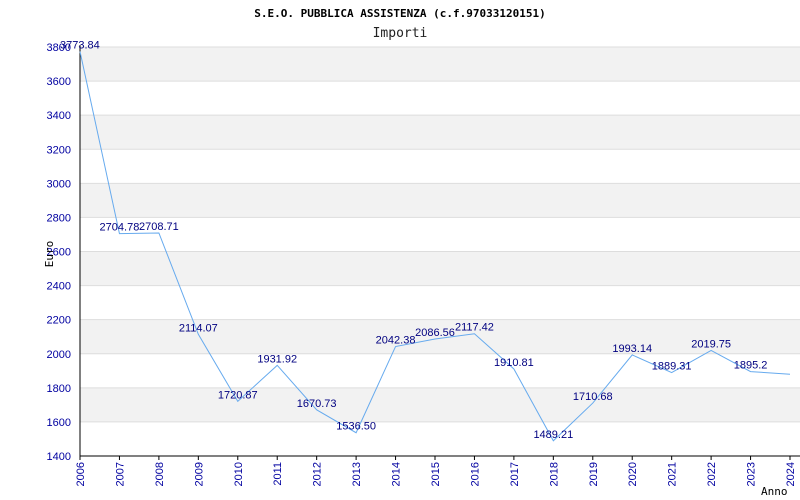 The image size is (800, 500). What do you see at coordinates (593, 397) in the screenshot?
I see `data-label: 1710.68` at bounding box center [593, 397].